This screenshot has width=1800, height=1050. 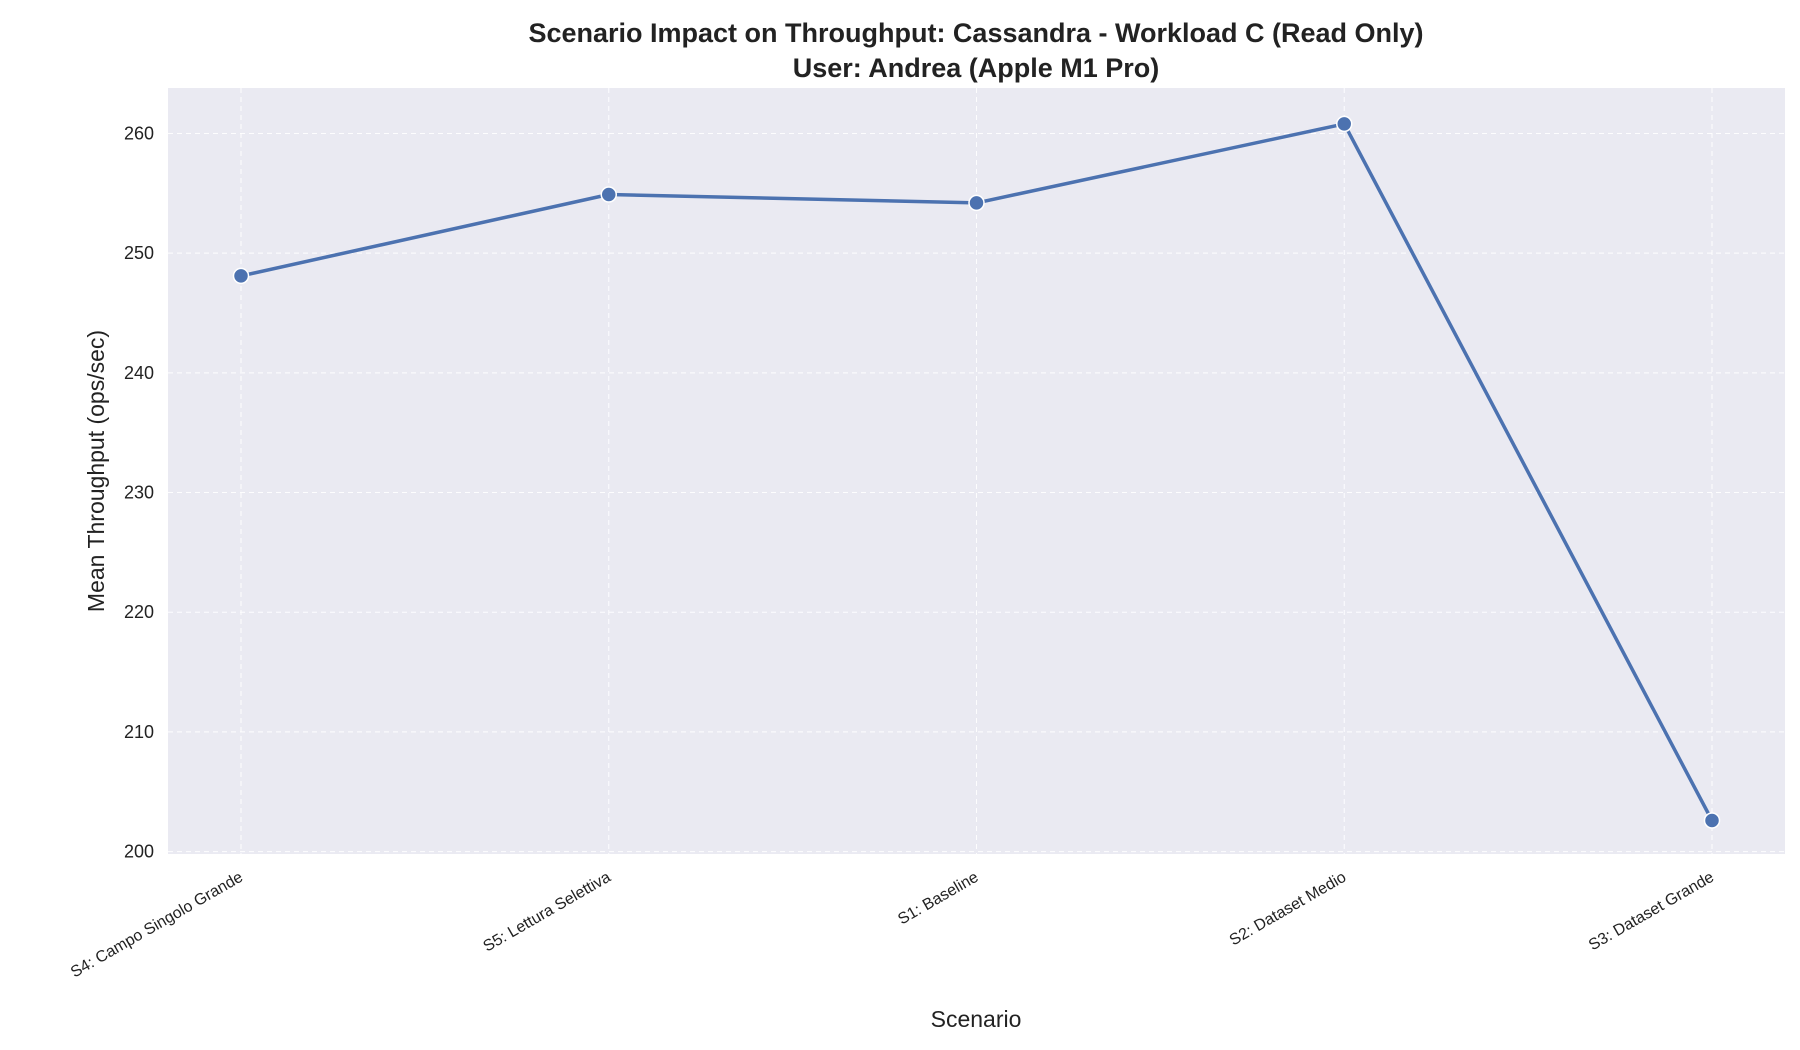 I want to click on x-tick-label: S3: Dataset Grande, so click(x=1651, y=911).